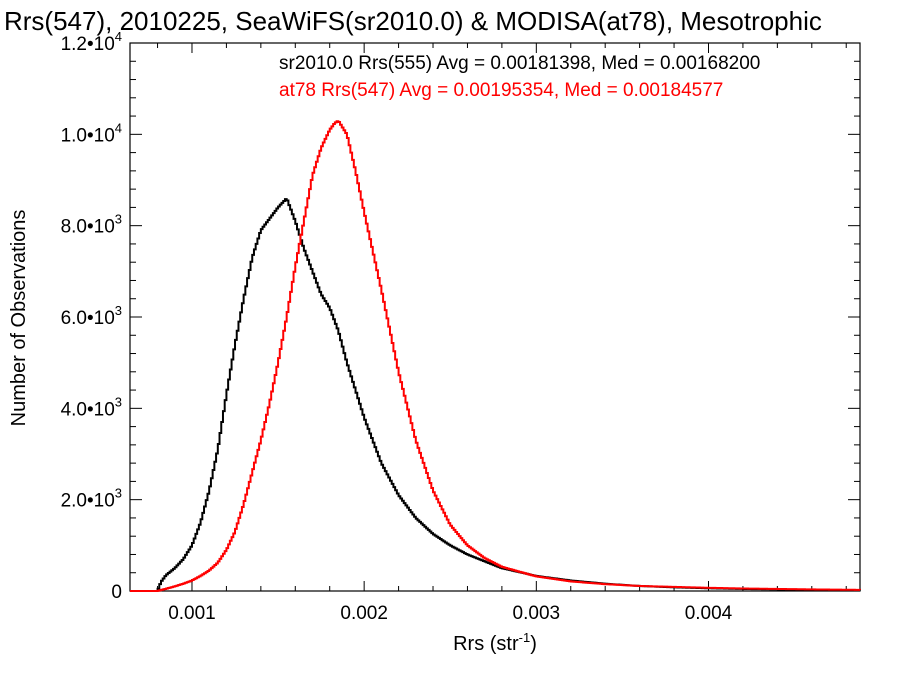 The width and height of the screenshot is (900, 675). Describe the element at coordinates (91, 316) in the screenshot. I see `y-tick-label: 6.0•103` at that location.